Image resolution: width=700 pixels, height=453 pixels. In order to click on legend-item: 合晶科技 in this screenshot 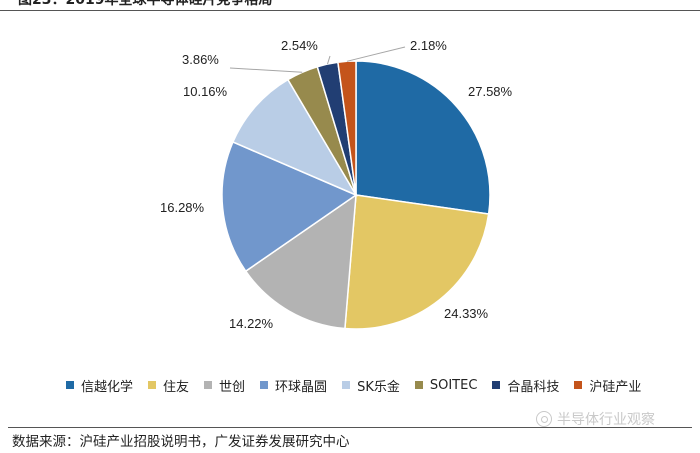, I will do `click(525, 385)`.